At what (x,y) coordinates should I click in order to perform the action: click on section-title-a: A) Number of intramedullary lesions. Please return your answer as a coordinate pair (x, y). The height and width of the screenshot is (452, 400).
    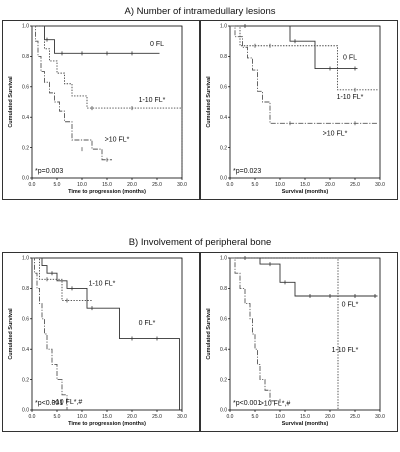
    Looking at the image, I should click on (200, 11).